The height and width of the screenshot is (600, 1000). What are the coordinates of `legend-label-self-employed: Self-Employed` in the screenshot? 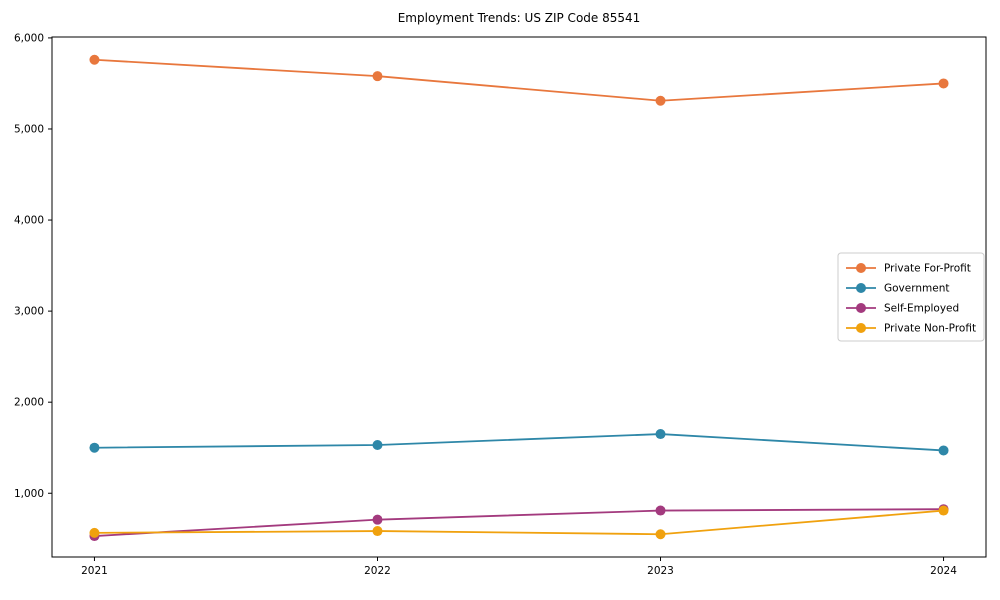 It's located at (921, 309).